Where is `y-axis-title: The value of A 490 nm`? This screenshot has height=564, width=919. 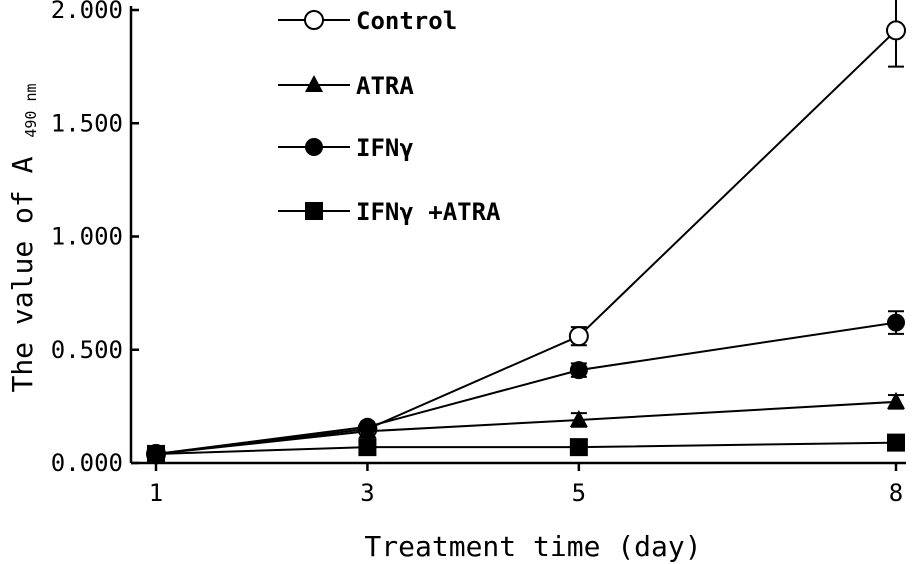
y-axis-title: The value of A 490 nm is located at coordinates (23, 237).